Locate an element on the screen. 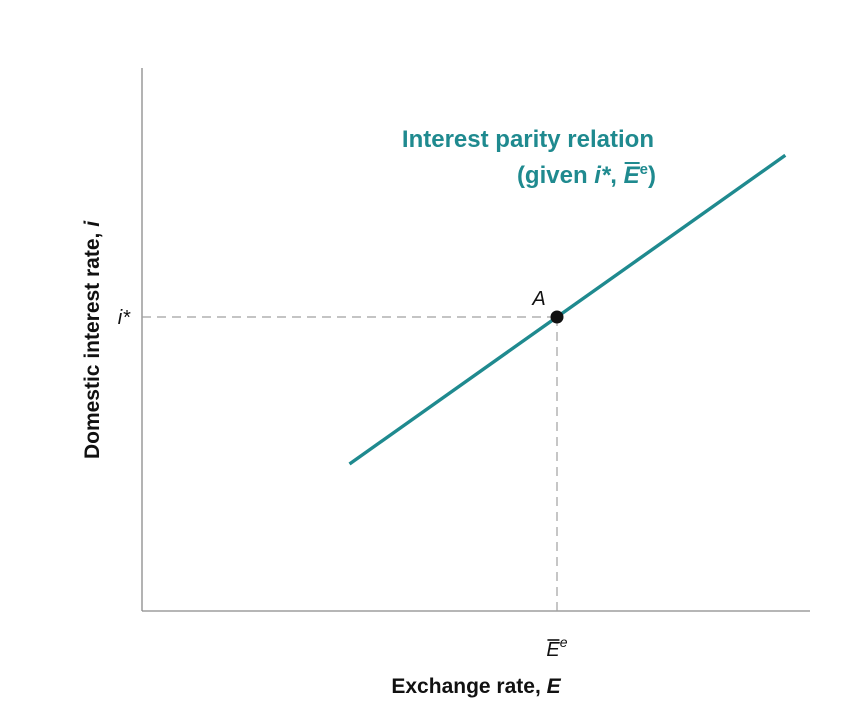  series-label-close: ) is located at coordinates (652, 175).